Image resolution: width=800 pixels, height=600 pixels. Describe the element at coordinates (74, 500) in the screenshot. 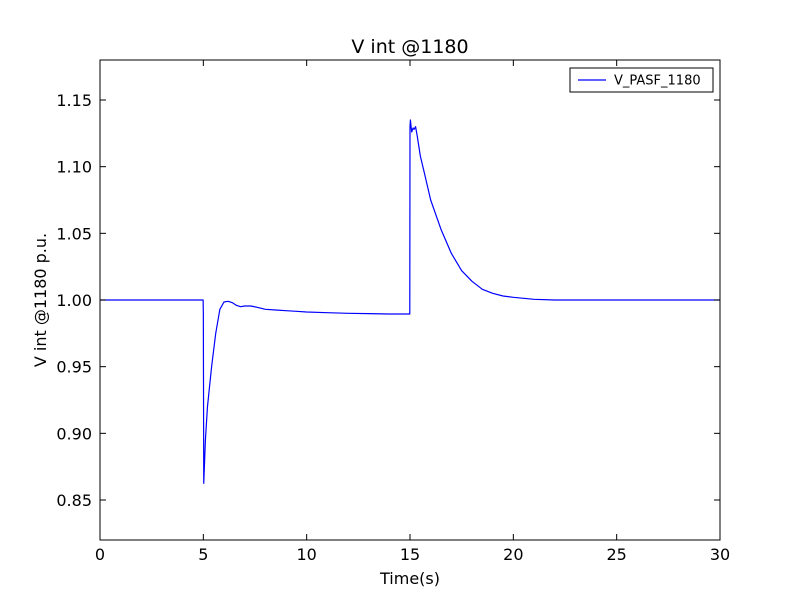

I see `y-tick-label: 0.85` at that location.